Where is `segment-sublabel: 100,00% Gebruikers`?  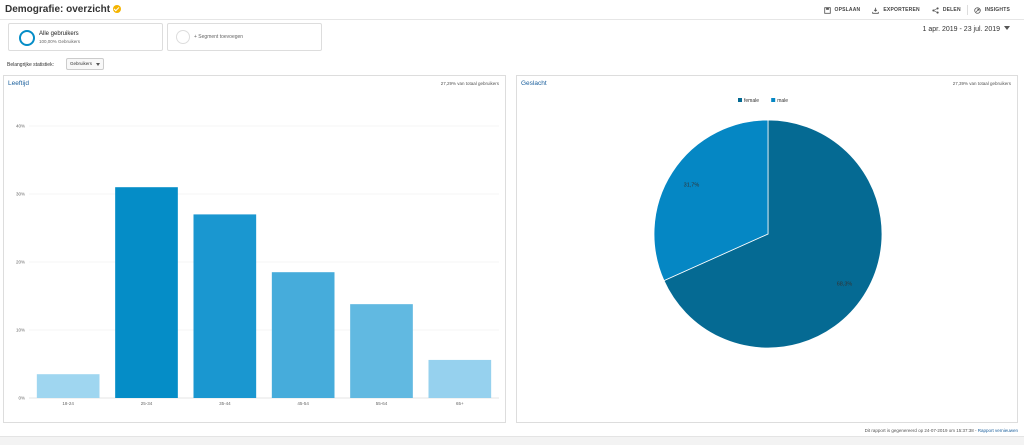
segment-sublabel: 100,00% Gebruikers is located at coordinates (60, 41).